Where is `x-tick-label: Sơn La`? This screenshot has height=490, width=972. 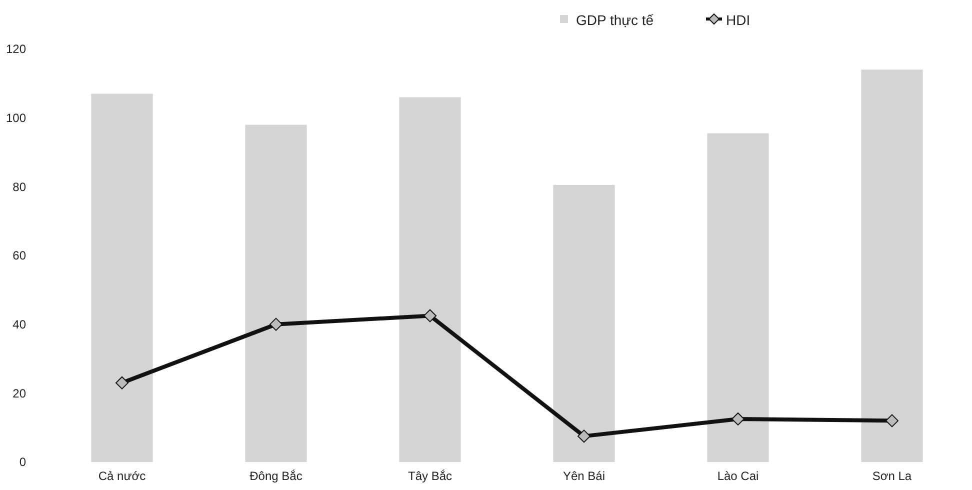 x-tick-label: Sơn La is located at coordinates (892, 476).